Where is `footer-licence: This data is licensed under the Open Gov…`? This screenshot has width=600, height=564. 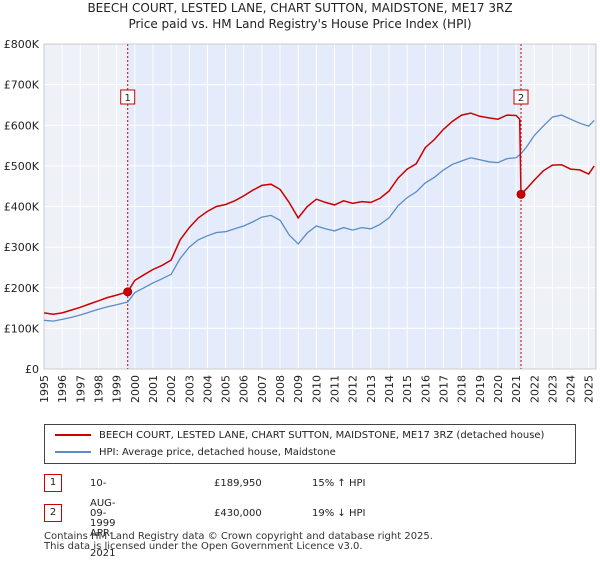
footer-licence: This data is licensed under the Open Gov… is located at coordinates (203, 546).